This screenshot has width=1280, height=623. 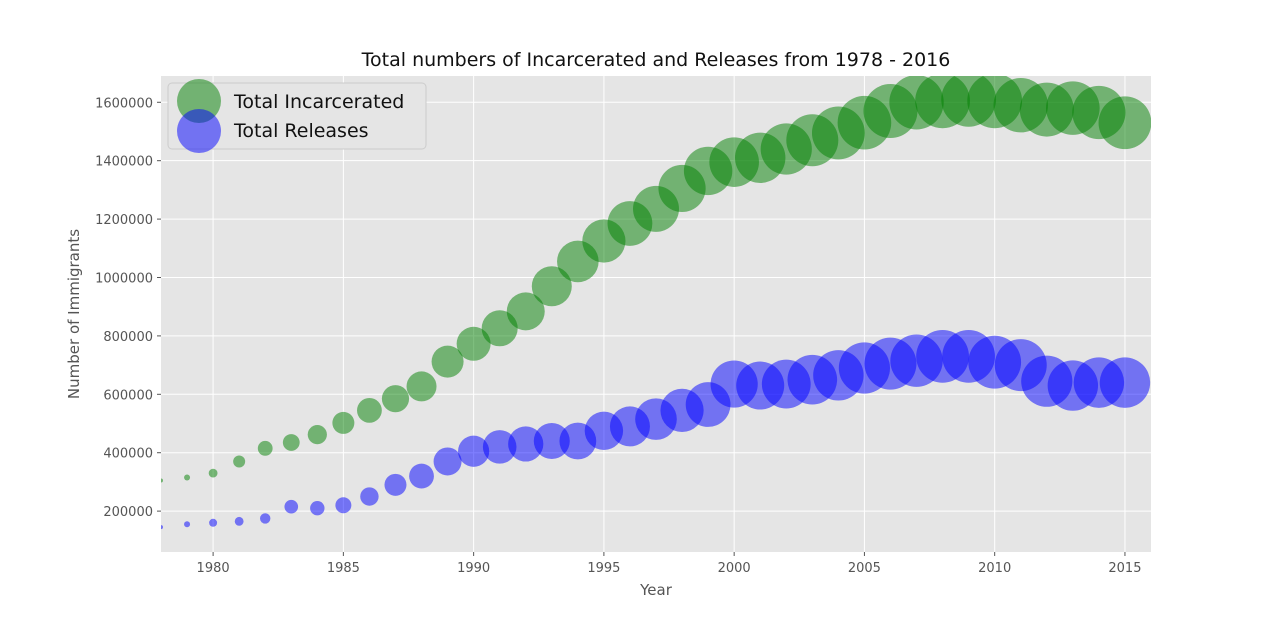 What do you see at coordinates (318, 102) in the screenshot?
I see `legend-label-incarcerated: Total Incarcerated` at bounding box center [318, 102].